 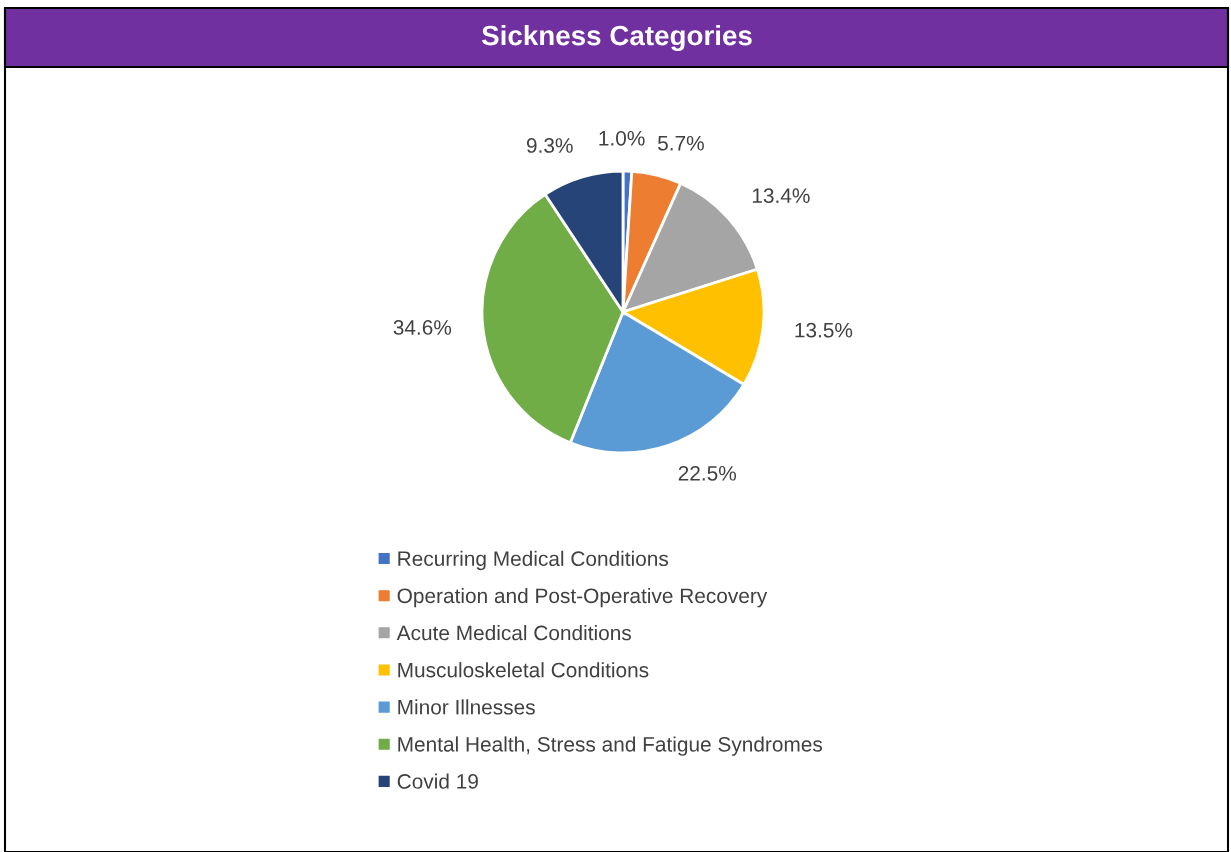 What do you see at coordinates (781, 196) in the screenshot?
I see `data-label: 13.4%` at bounding box center [781, 196].